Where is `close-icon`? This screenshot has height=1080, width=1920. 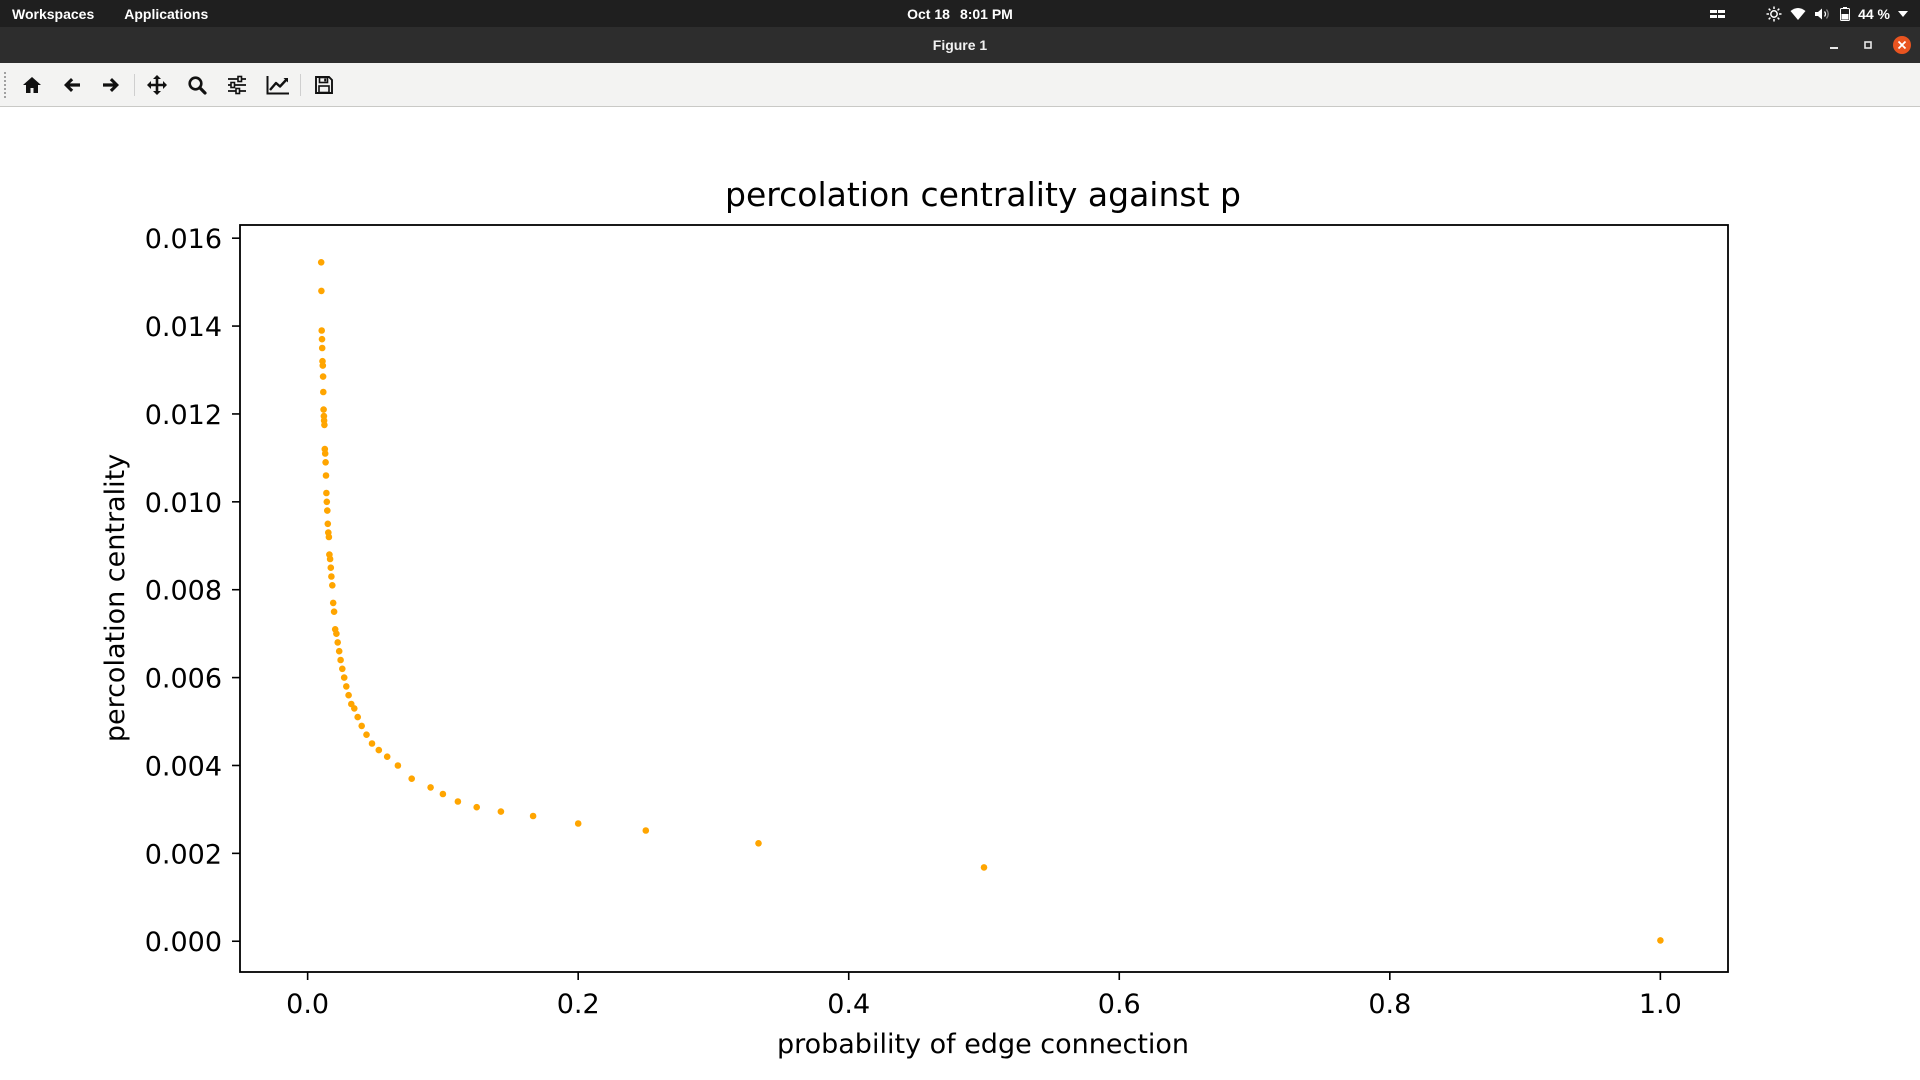
close-icon is located at coordinates (1902, 45).